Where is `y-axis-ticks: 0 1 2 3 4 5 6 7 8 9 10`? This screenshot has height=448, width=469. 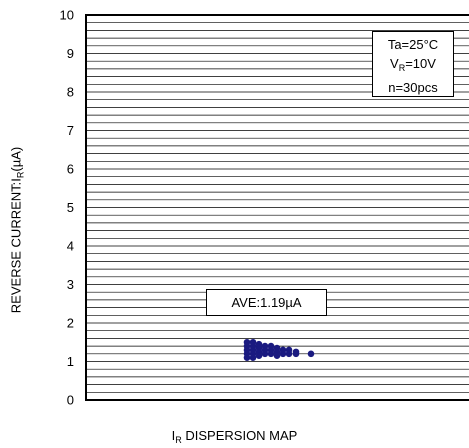
y-axis-ticks: 0 1 2 3 4 5 6 7 8 9 10 is located at coordinates (67, 208).